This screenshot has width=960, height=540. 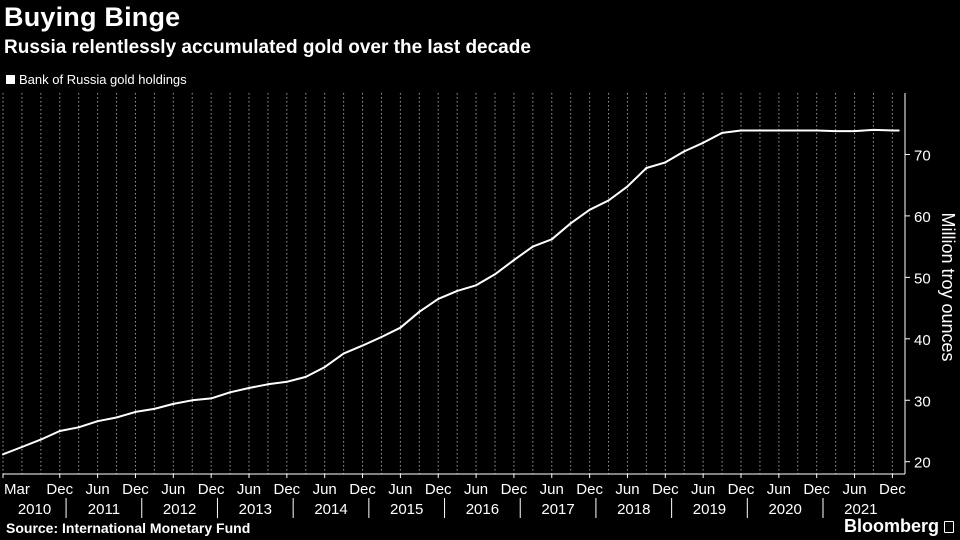 What do you see at coordinates (949, 526) in the screenshot?
I see `bookmark-icon` at bounding box center [949, 526].